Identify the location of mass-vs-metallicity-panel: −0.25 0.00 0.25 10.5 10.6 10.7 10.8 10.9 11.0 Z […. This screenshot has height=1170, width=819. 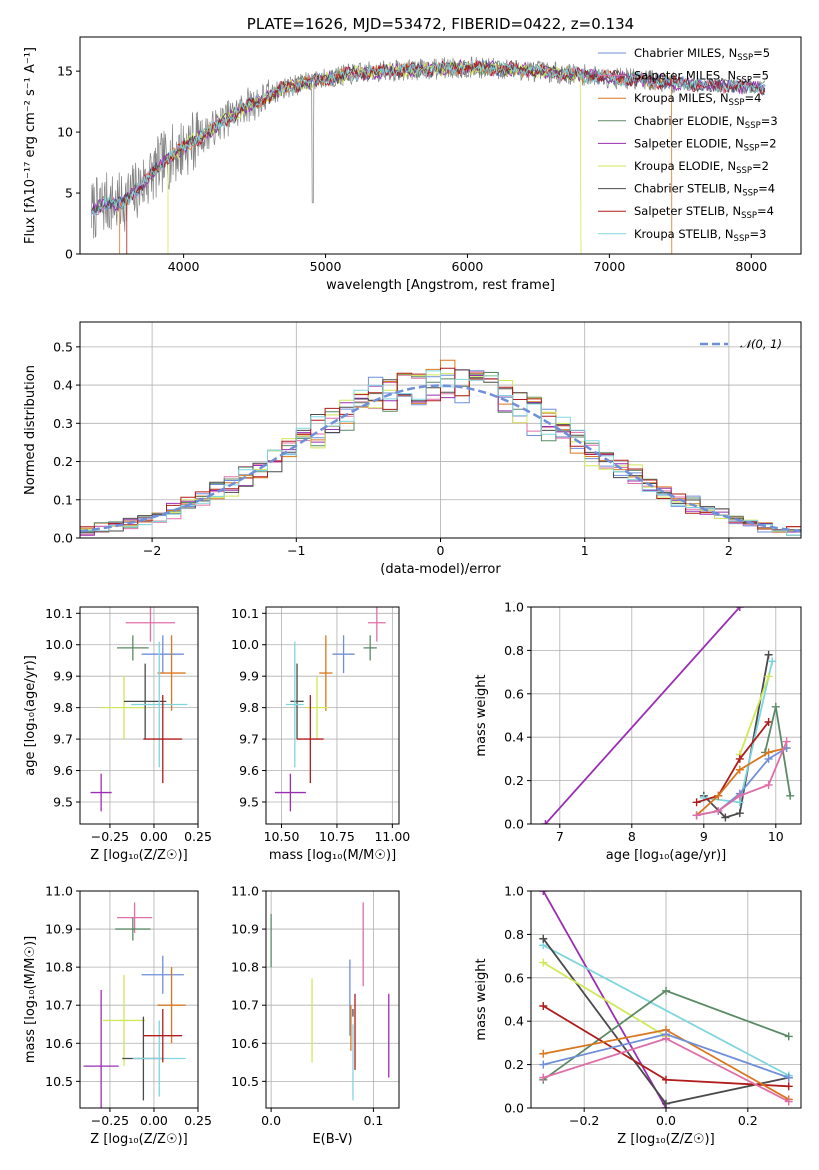
(117, 1016).